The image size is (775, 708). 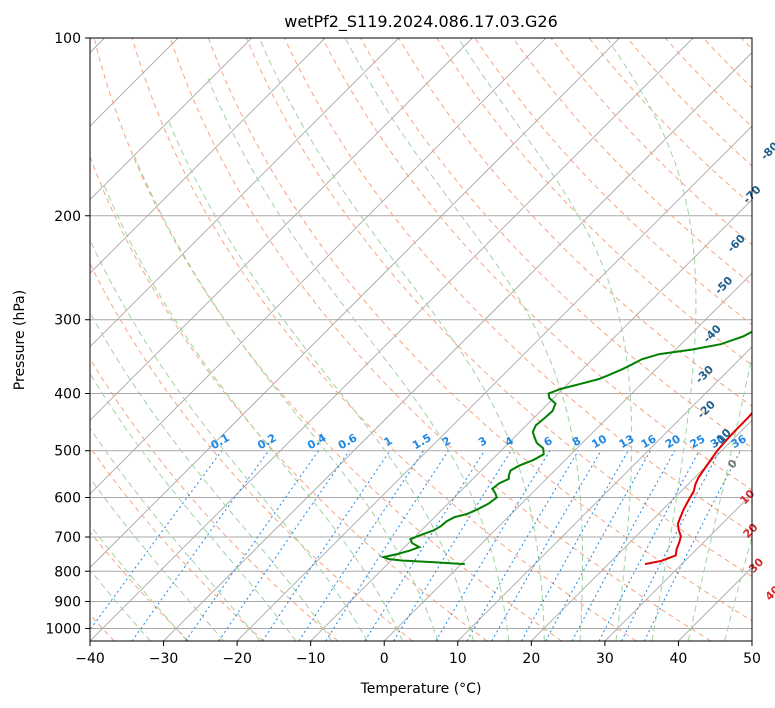 What do you see at coordinates (458, 659) in the screenshot?
I see `x-tick-label: 10` at bounding box center [458, 659].